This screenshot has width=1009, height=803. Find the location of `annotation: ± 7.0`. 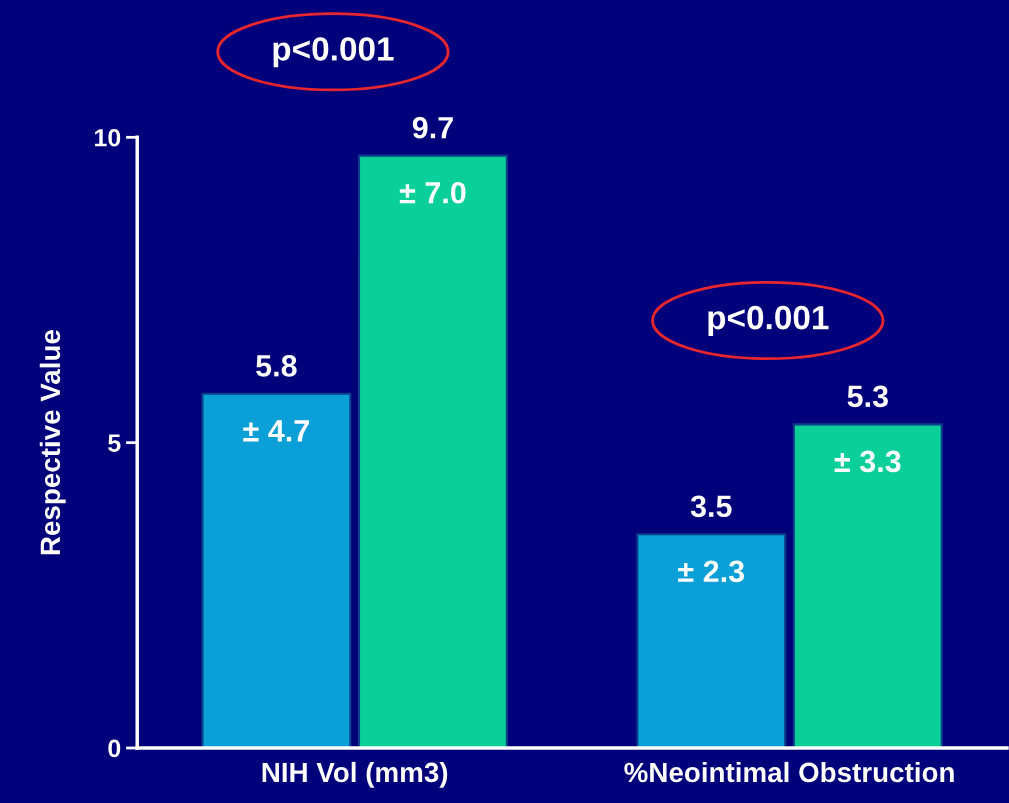

annotation: ± 7.0 is located at coordinates (432, 192).